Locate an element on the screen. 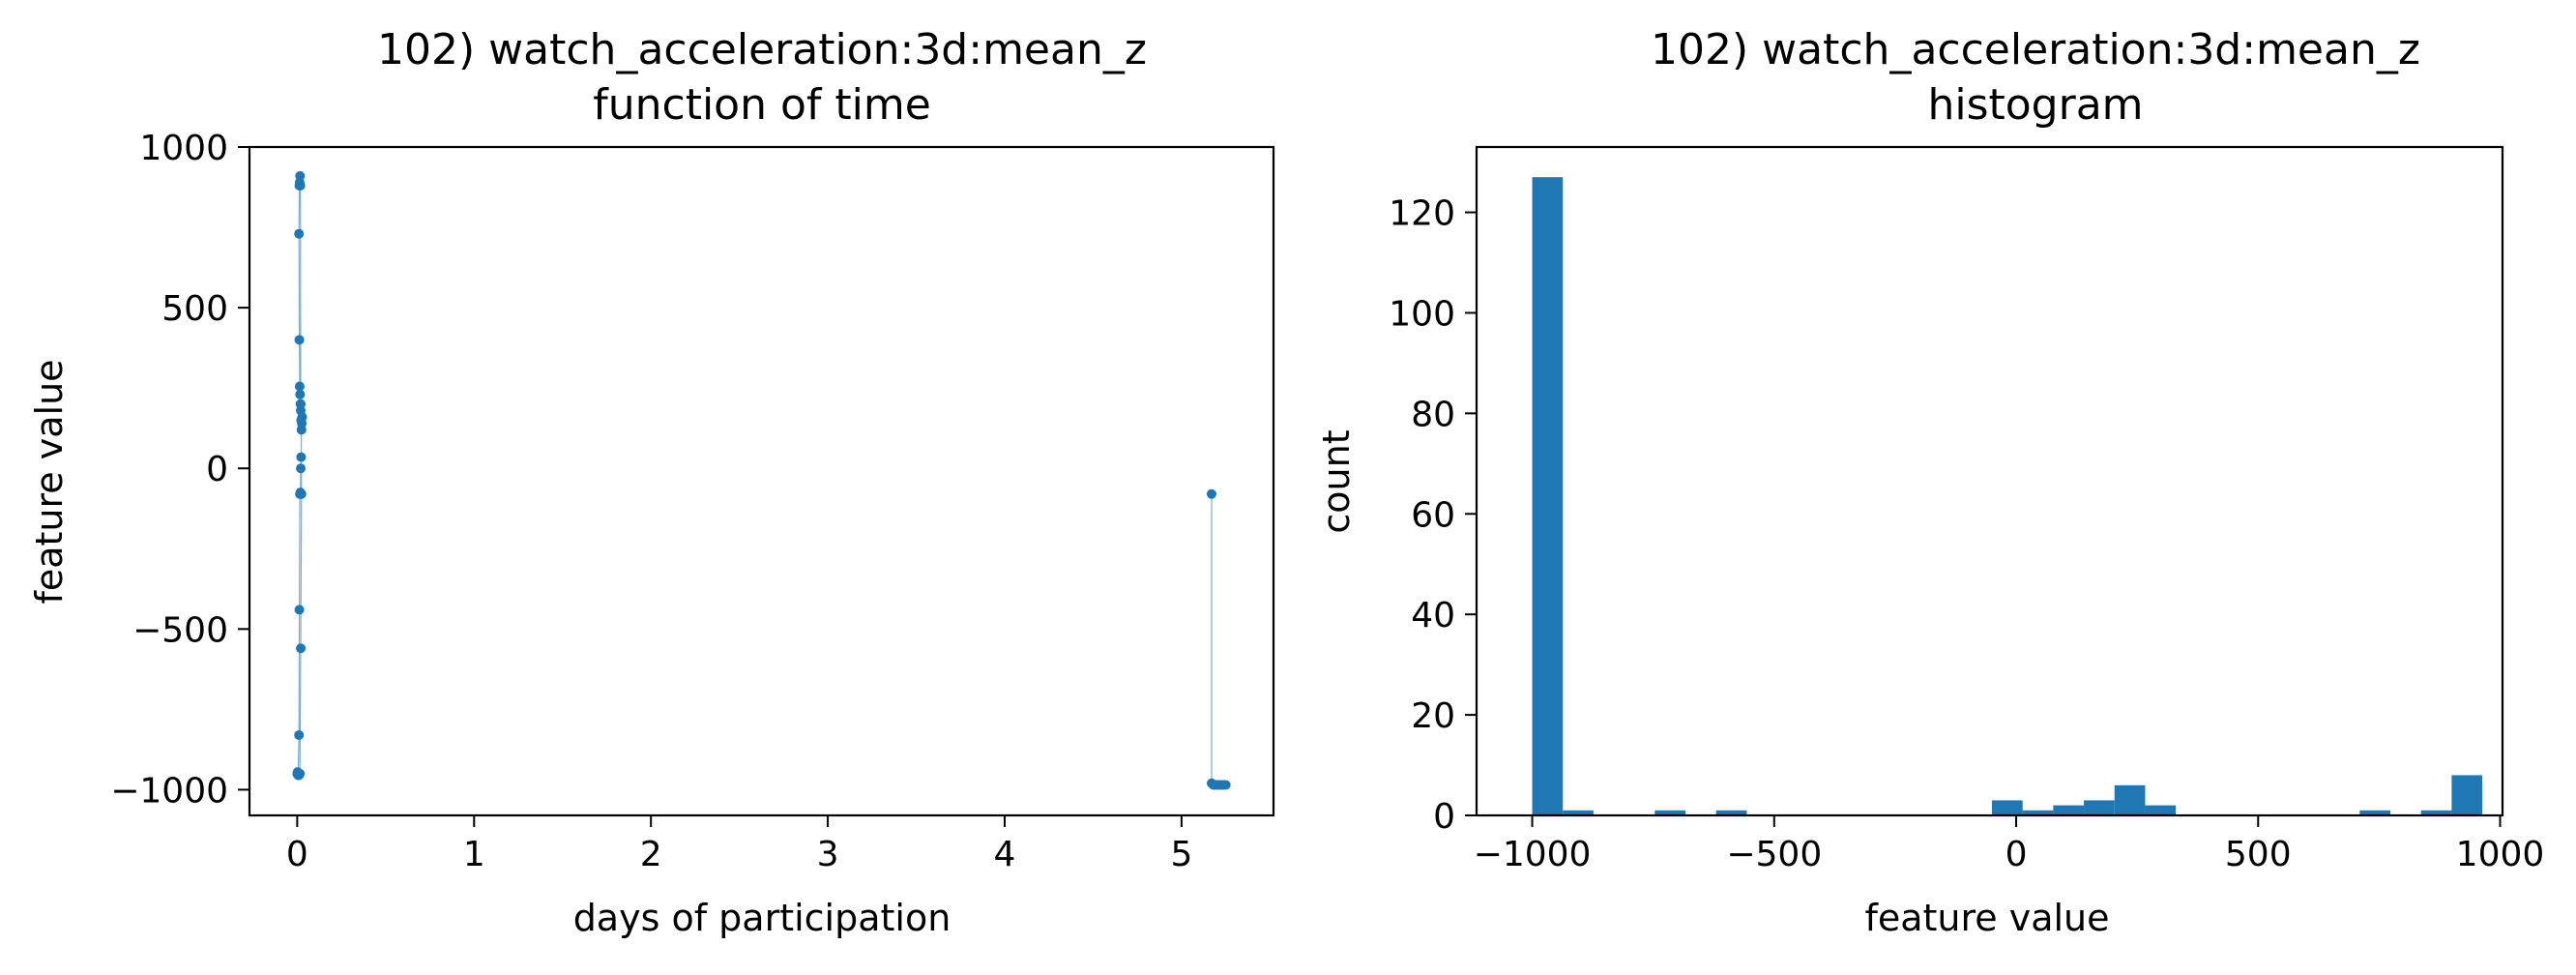 The width and height of the screenshot is (2576, 975). right-y-tick-label: 80 is located at coordinates (1433, 414).